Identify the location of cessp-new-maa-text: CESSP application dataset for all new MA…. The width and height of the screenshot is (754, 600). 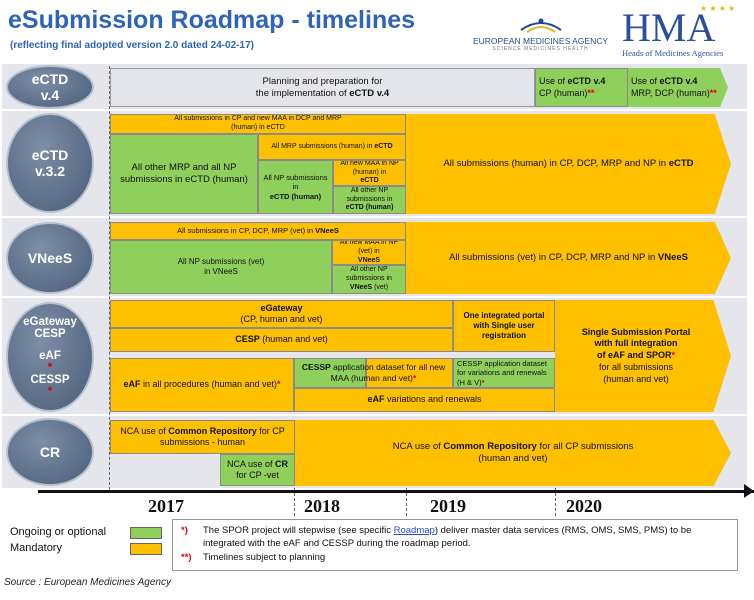
(373, 372).